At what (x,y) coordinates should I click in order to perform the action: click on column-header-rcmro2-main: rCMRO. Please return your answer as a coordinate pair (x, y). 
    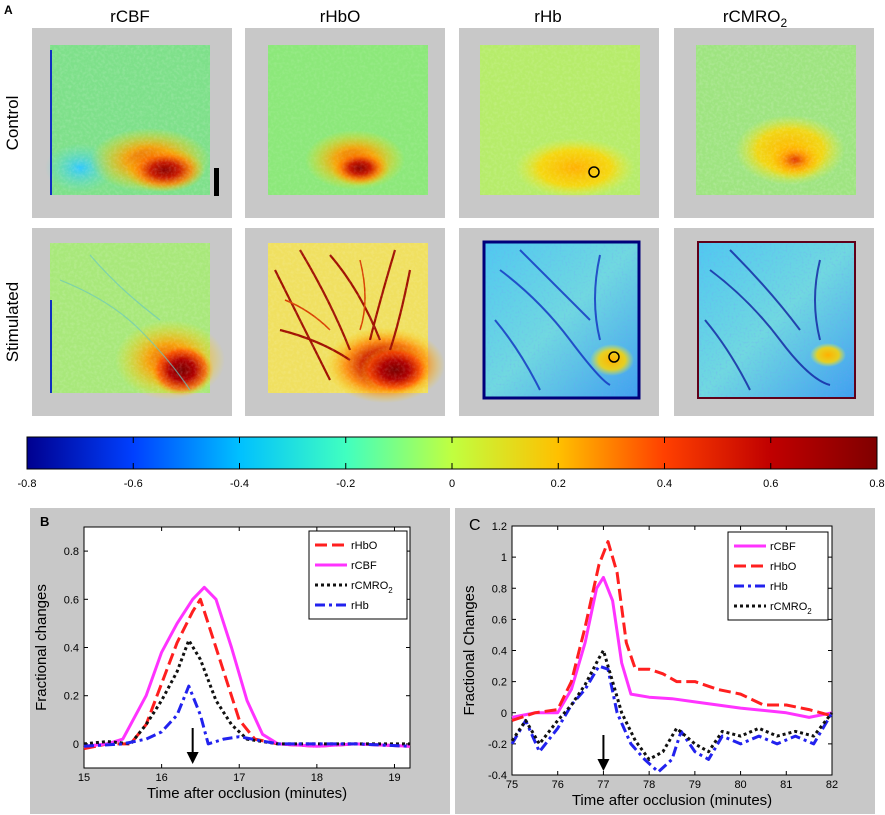
    Looking at the image, I should click on (752, 16).